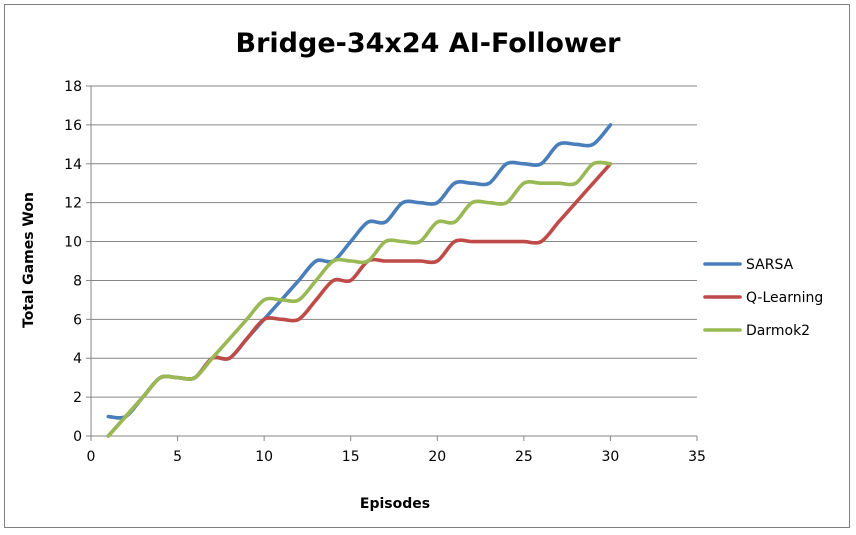 Image resolution: width=856 pixels, height=535 pixels. Describe the element at coordinates (697, 457) in the screenshot. I see `x-tick-label: 35` at that location.